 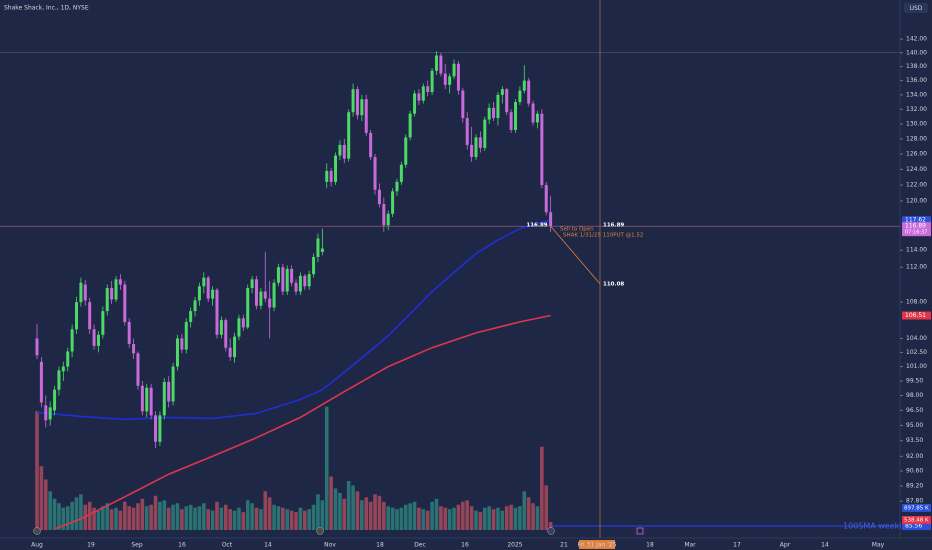 I want to click on x-tick-label: Dec, so click(x=420, y=545).